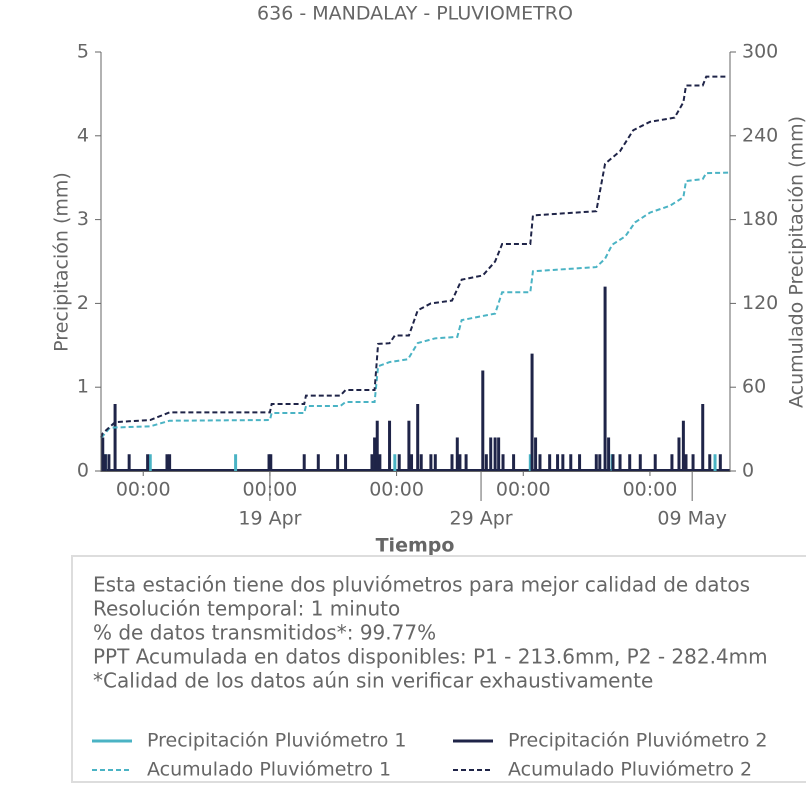  Describe the element at coordinates (246, 609) in the screenshot. I see `info-line: Resolución temporal: 1 minuto` at that location.